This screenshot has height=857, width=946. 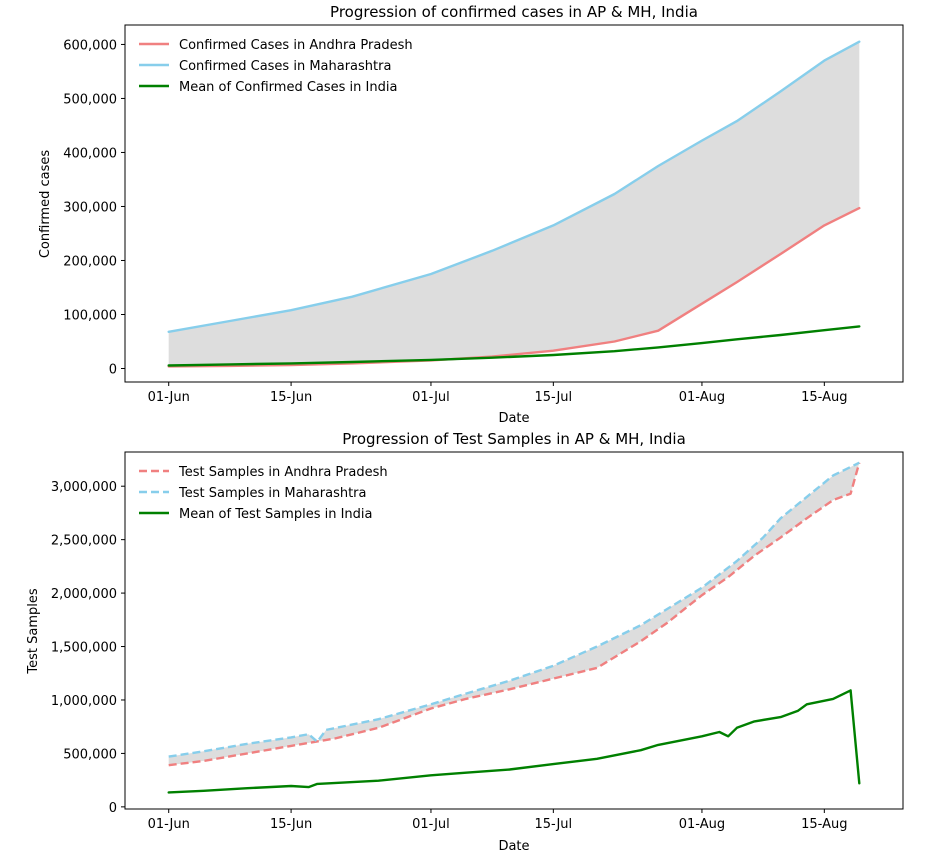 What do you see at coordinates (45, 204) in the screenshot?
I see `y-axis-label: Confirmed cases` at bounding box center [45, 204].